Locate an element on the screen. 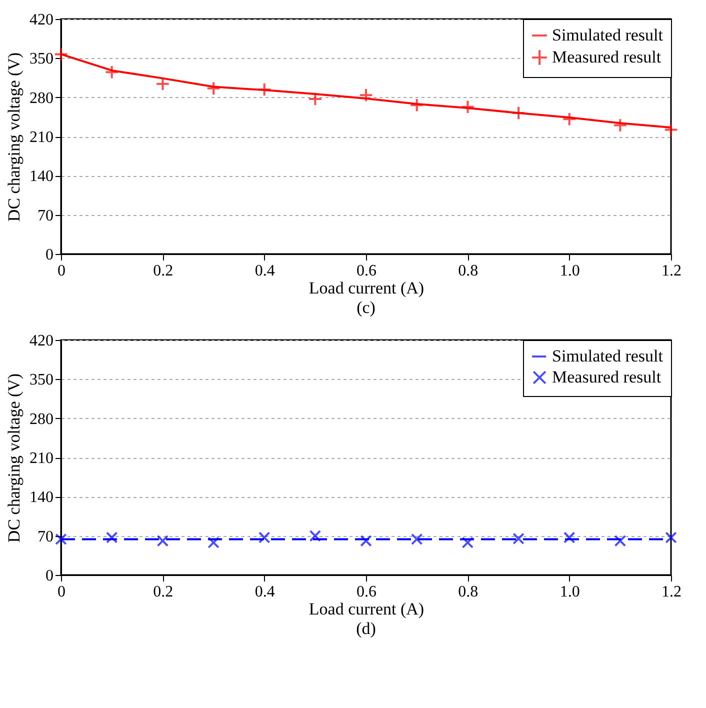 The image size is (706, 708). text: (d) is located at coordinates (366, 628).